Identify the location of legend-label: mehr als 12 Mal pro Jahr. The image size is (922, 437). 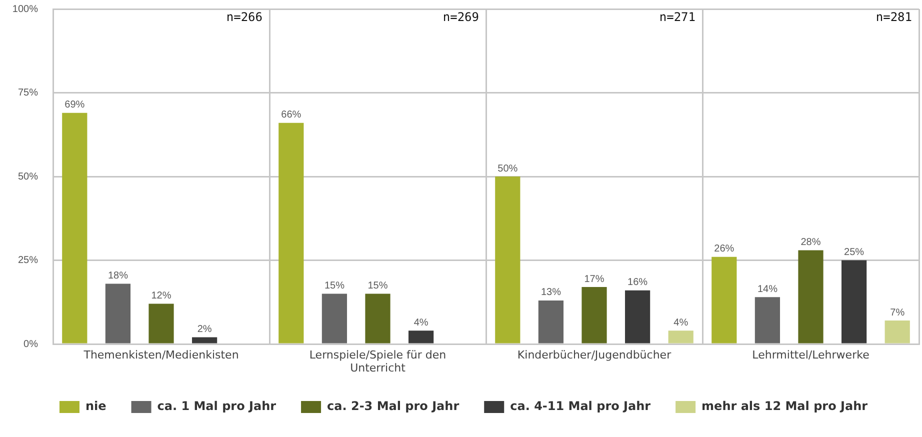
(785, 406).